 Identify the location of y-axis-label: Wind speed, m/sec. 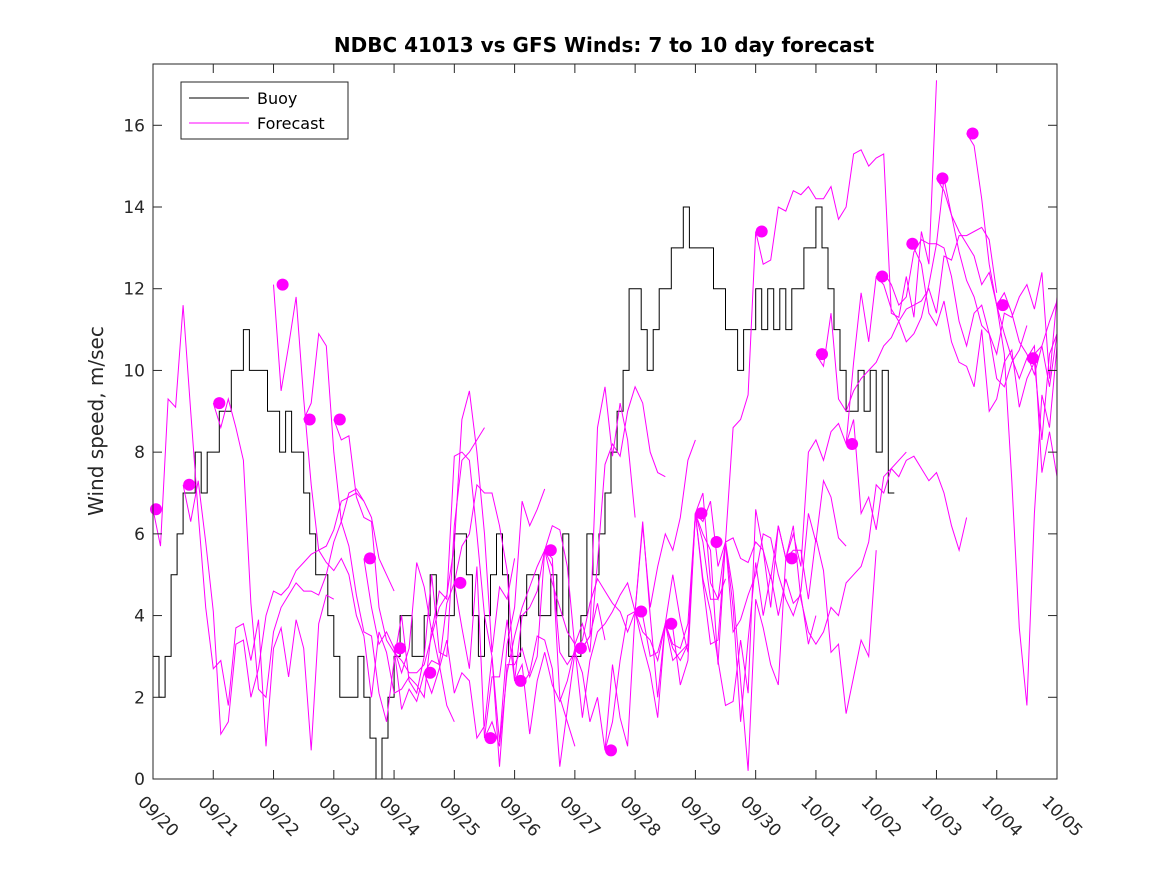
(96, 421).